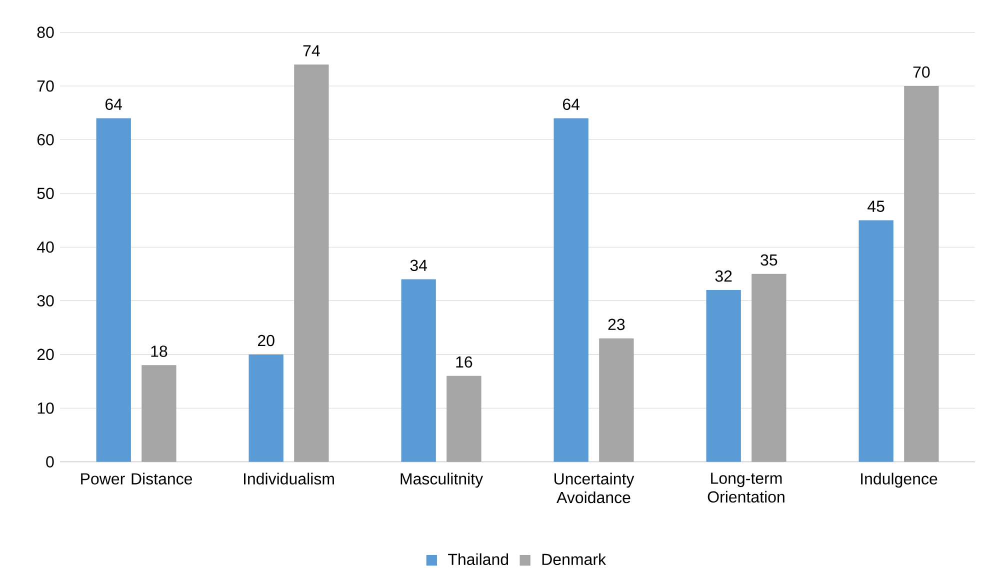  I want to click on data-label: 18, so click(159, 351).